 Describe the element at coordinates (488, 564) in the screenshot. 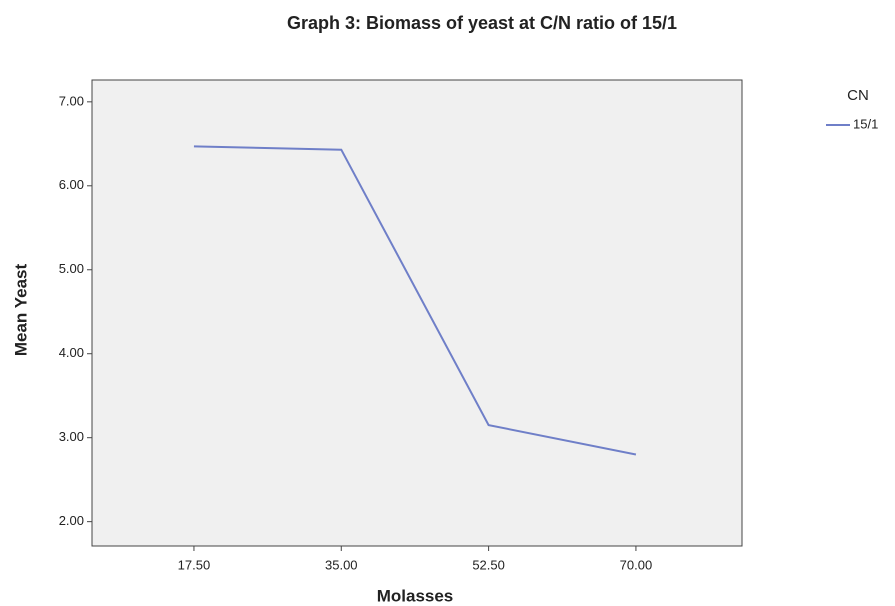

I see `x-tick-label: 52.50` at that location.